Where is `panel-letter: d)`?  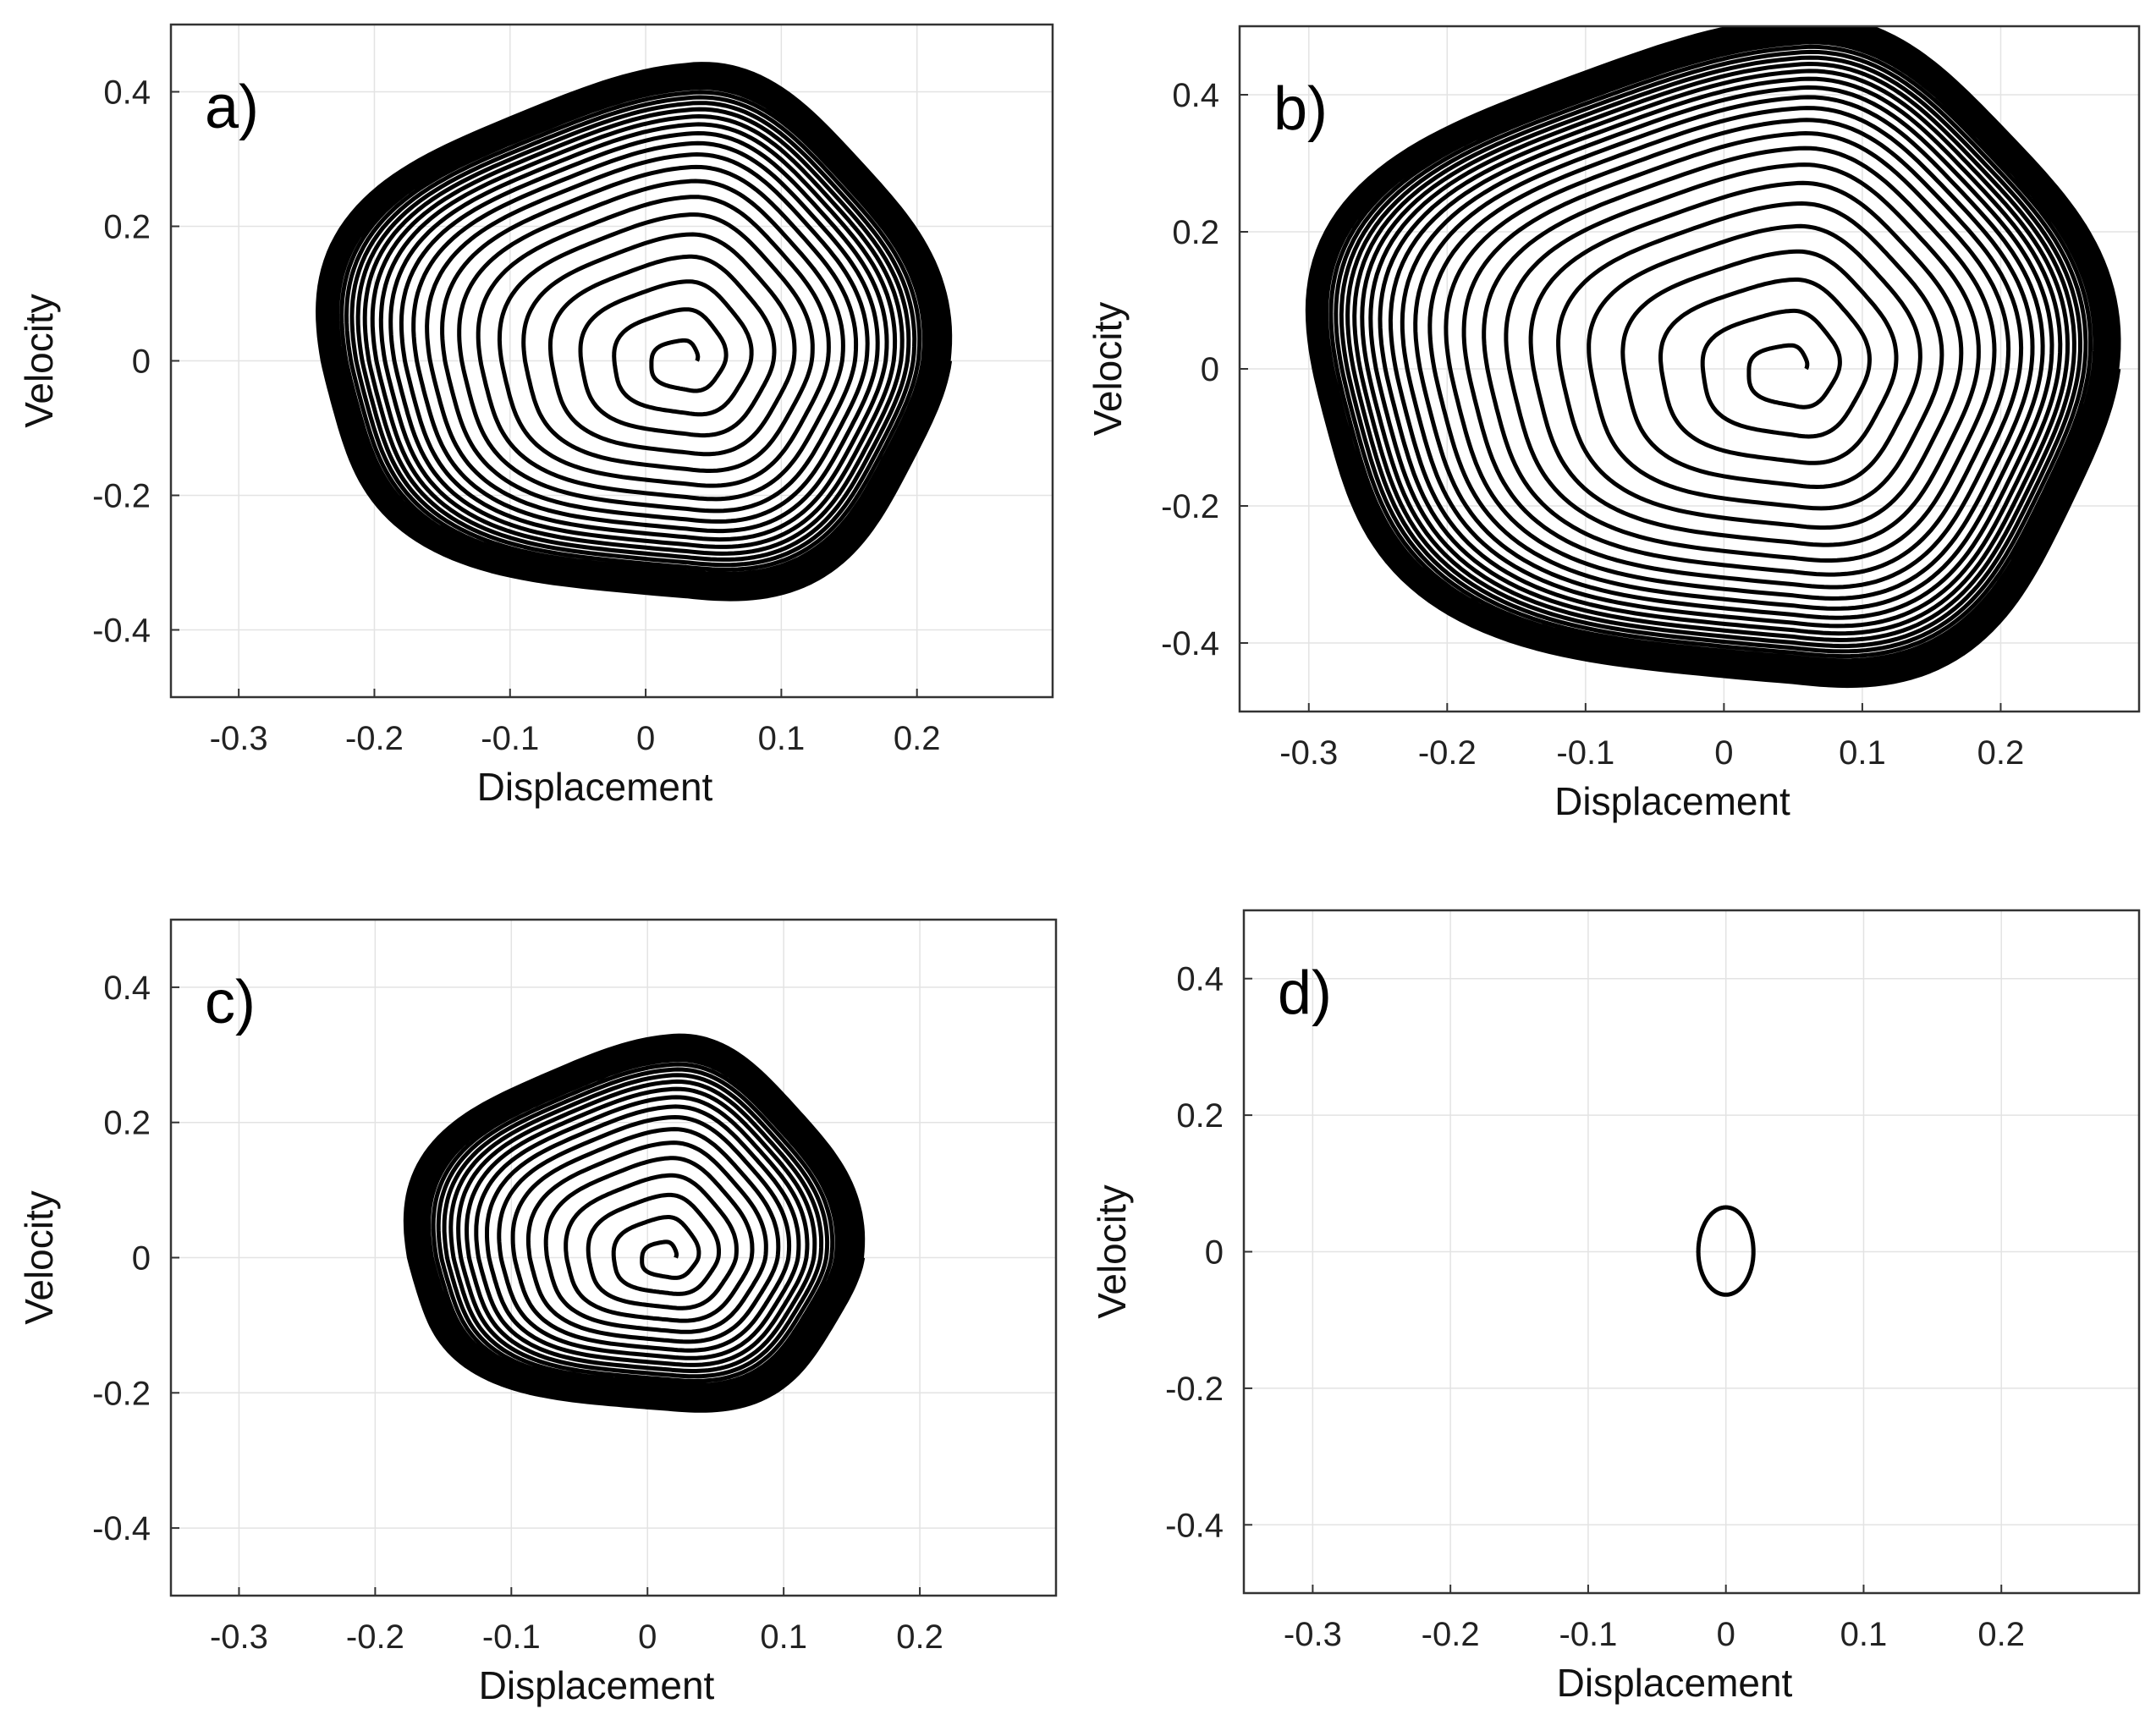 panel-letter: d) is located at coordinates (1305, 993).